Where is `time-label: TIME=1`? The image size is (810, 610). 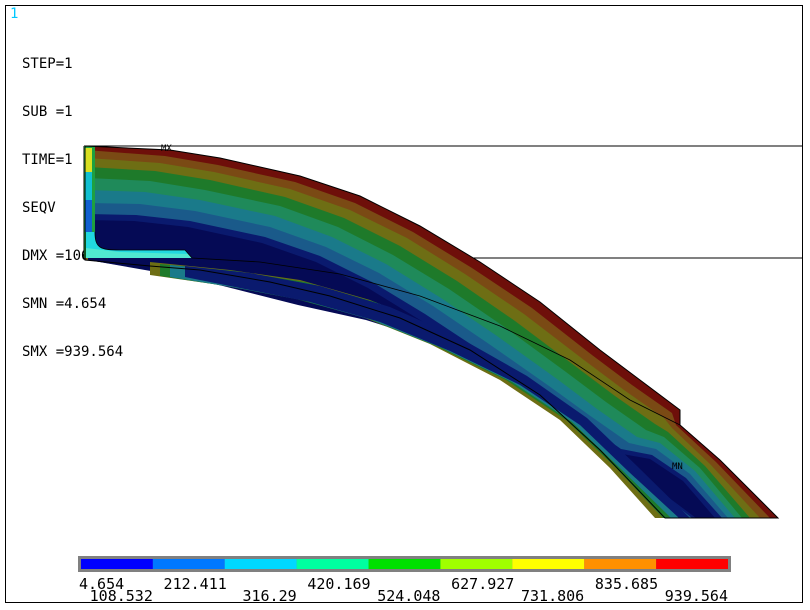
time-label: TIME=1 is located at coordinates (47, 160).